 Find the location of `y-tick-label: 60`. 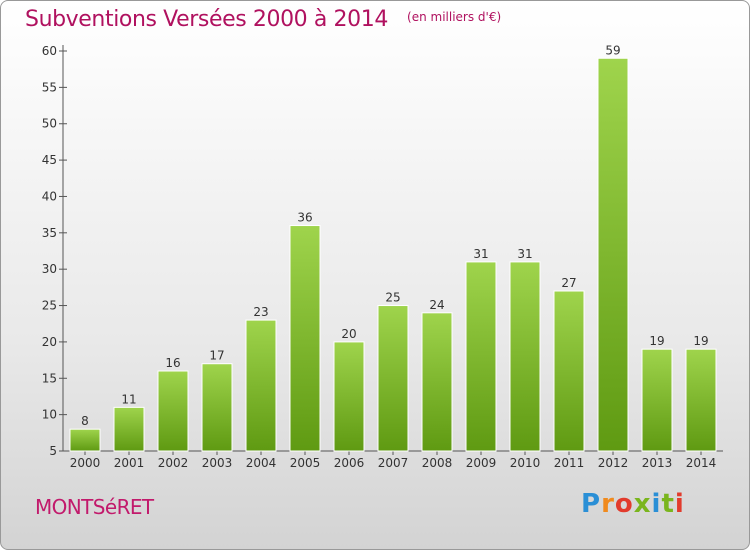

y-tick-label: 60 is located at coordinates (49, 51).